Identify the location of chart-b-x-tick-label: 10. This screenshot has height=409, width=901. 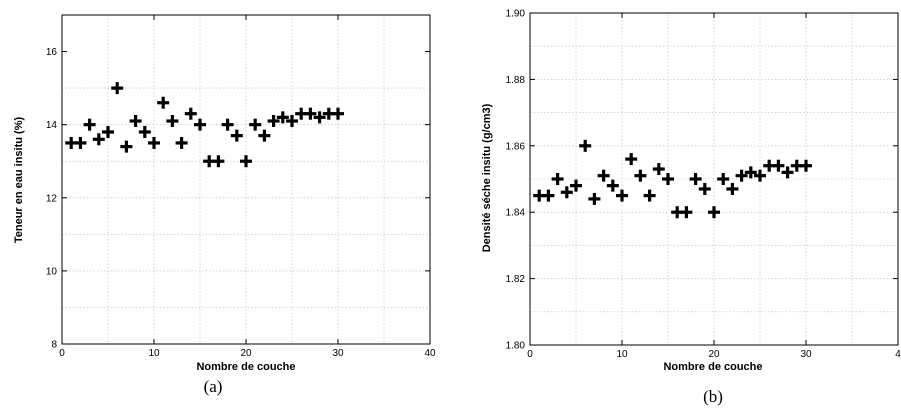
(622, 354).